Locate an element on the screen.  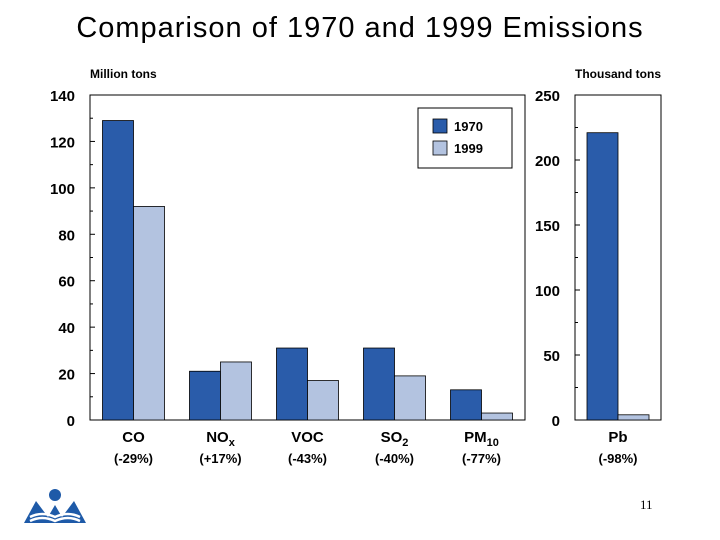
bar-nox-1970 is located at coordinates (205, 395).